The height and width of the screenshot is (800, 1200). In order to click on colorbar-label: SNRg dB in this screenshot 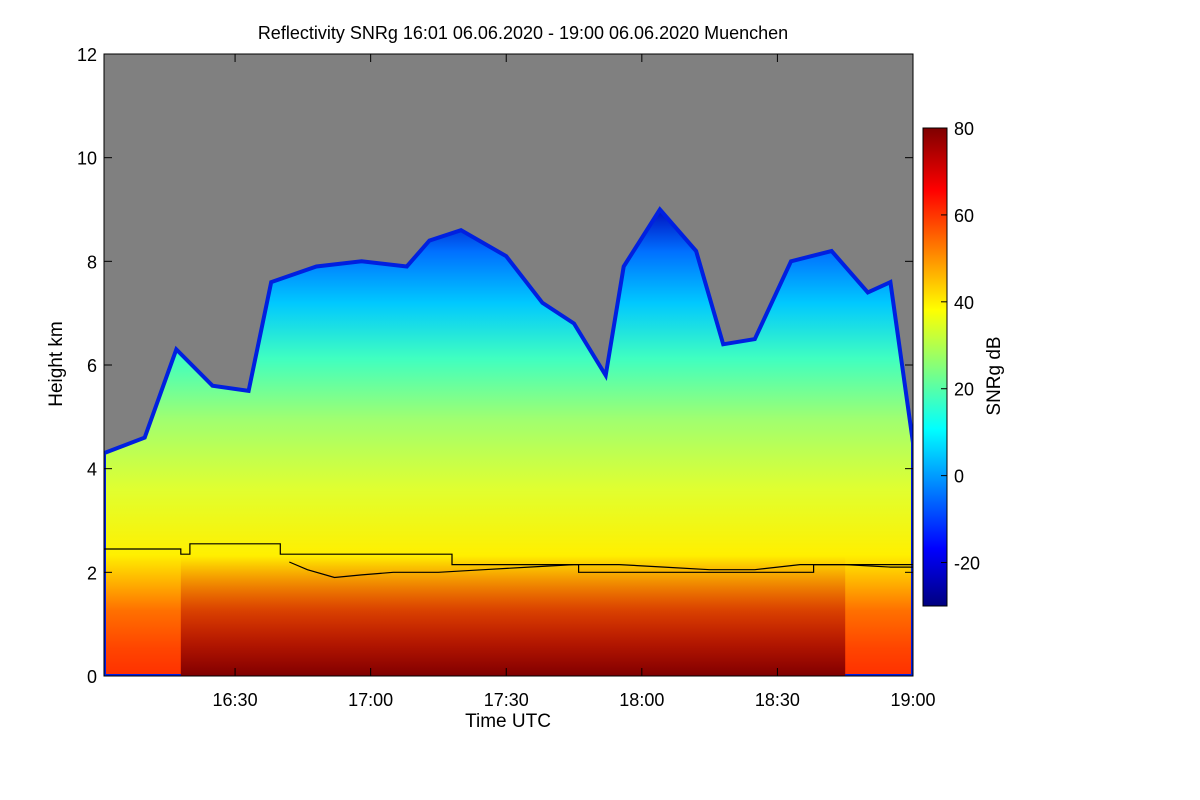, I will do `click(994, 375)`.